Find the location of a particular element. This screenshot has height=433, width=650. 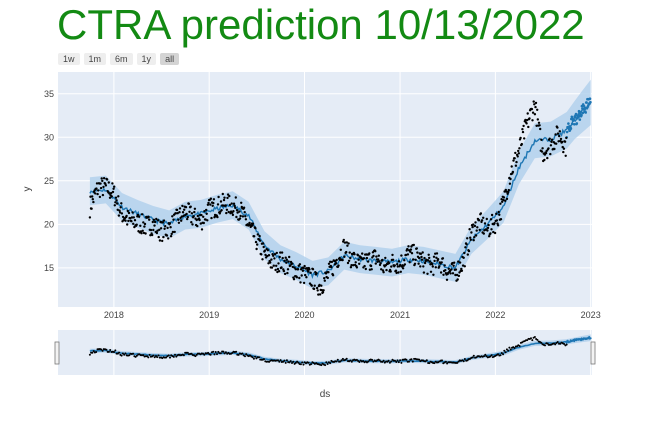

range-button-6m: 6m is located at coordinates (121, 59).